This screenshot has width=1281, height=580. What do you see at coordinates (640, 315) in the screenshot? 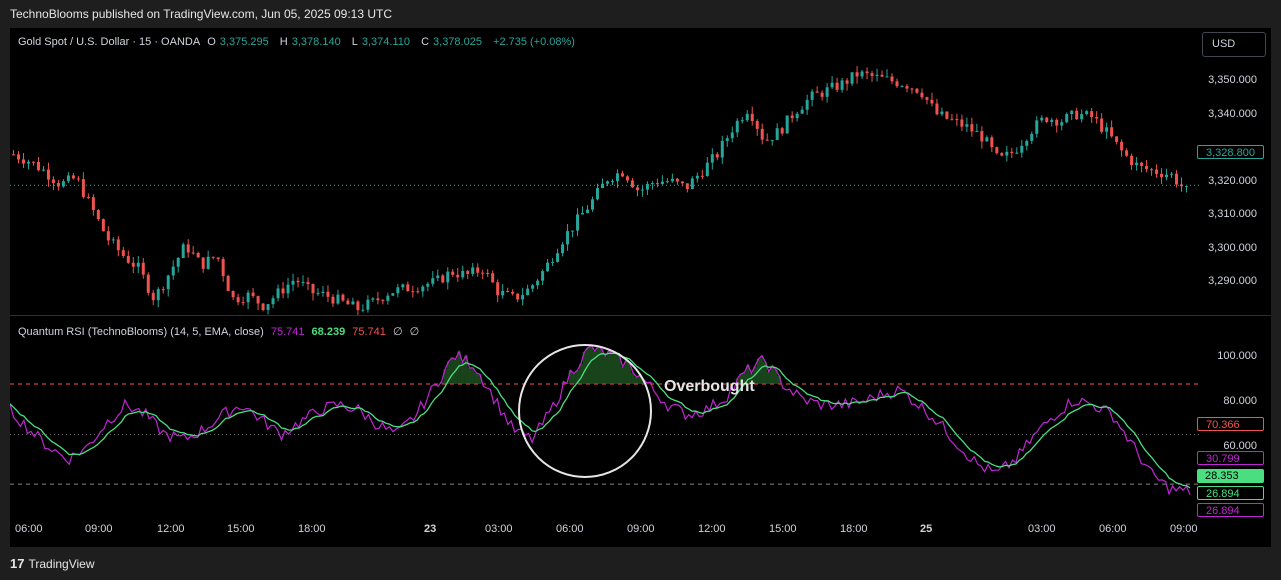
I see `pane-divider` at bounding box center [640, 315].